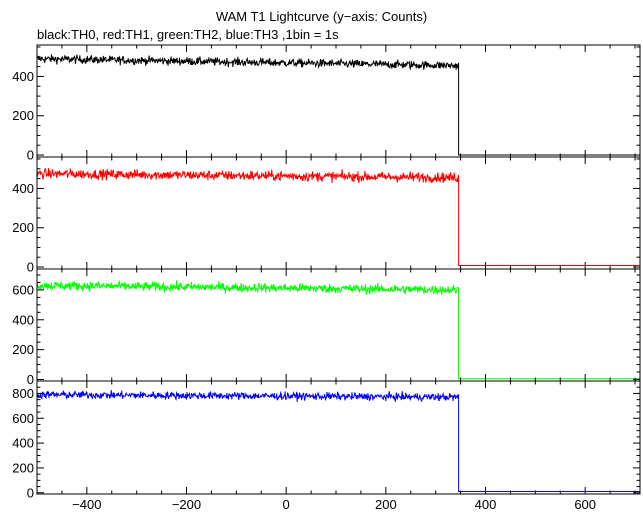  I want to click on x-tick-label: −400, so click(86, 504).